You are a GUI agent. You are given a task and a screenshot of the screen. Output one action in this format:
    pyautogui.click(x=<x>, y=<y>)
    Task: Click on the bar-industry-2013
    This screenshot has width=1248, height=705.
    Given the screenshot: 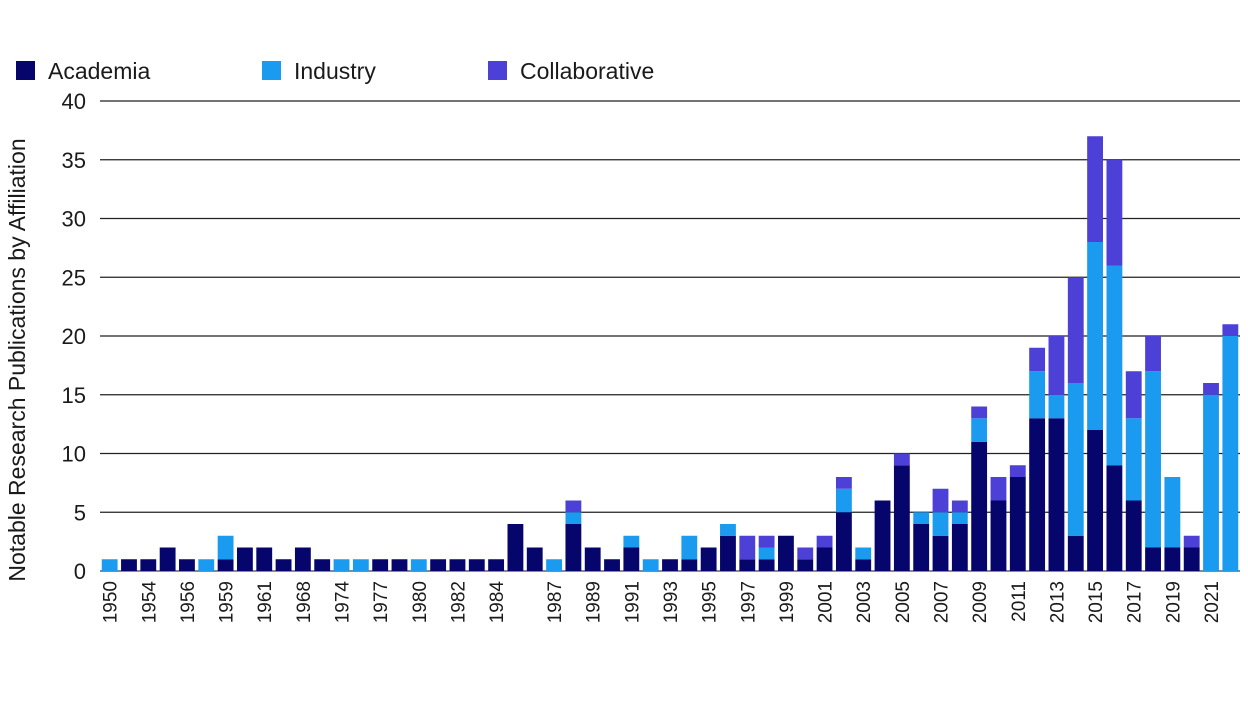 What is the action you would take?
    pyautogui.click(x=1056, y=406)
    